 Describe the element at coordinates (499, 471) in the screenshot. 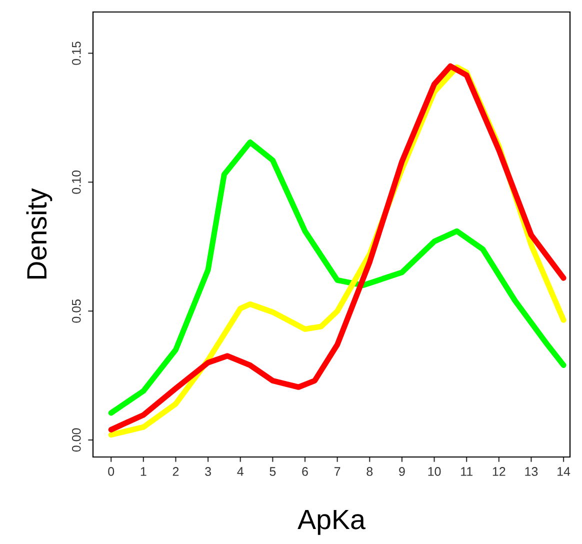

I see `x-tick-label: 12` at that location.